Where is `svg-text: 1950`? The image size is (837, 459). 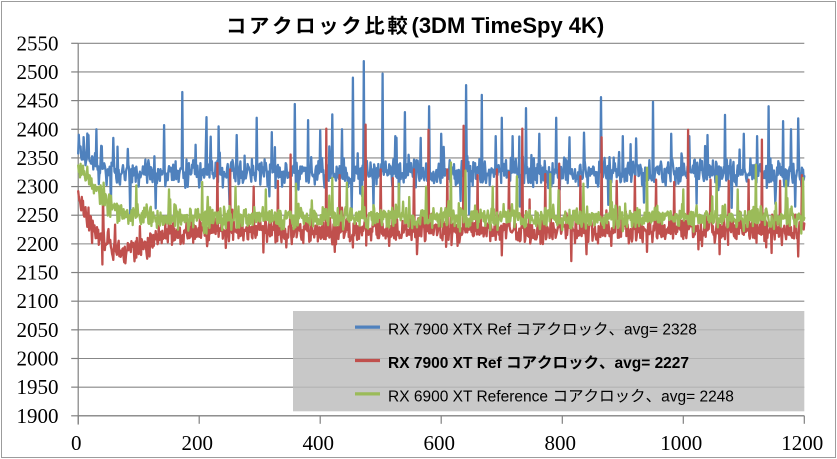 svg-text: 1950 is located at coordinates (38, 387).